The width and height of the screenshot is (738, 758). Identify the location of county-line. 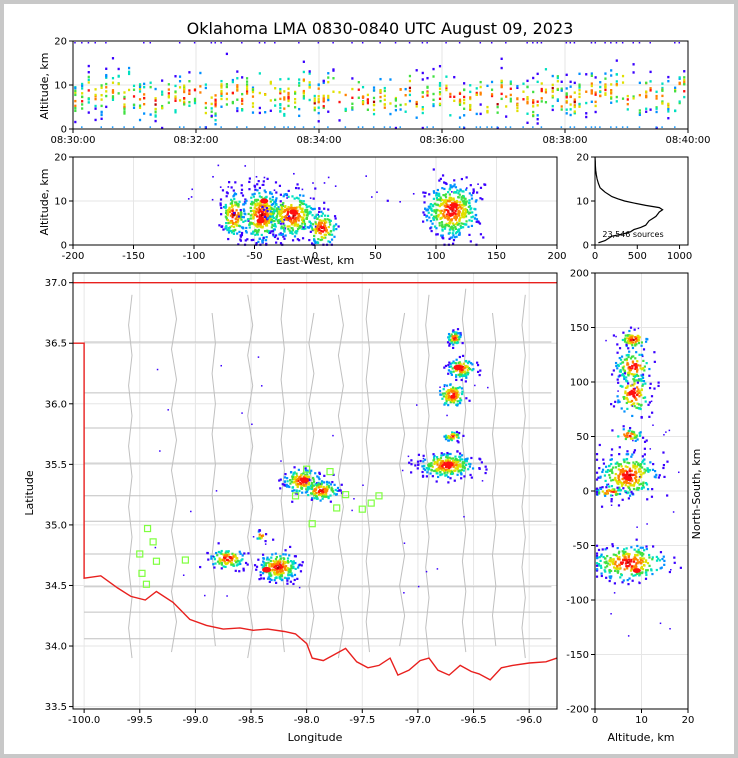
(340, 476).